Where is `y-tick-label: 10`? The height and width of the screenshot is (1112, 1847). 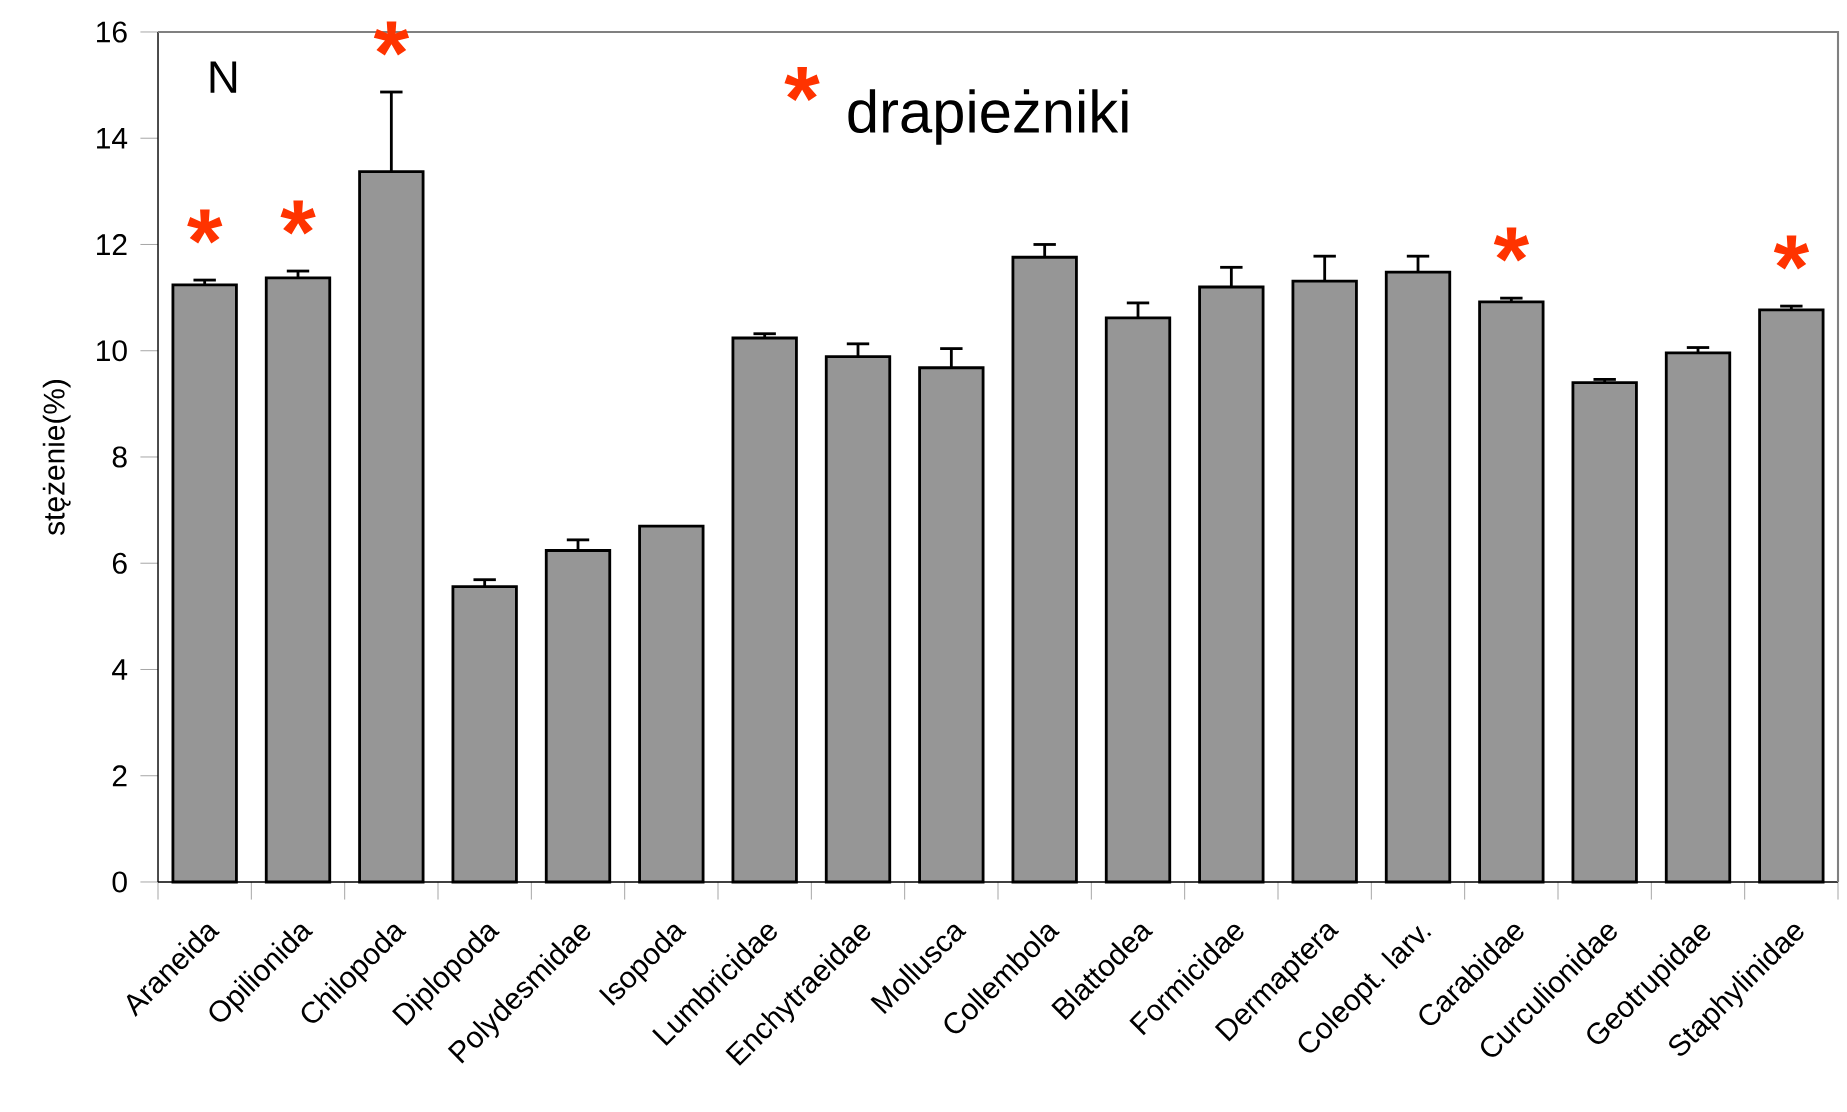 y-tick-label: 10 is located at coordinates (112, 351).